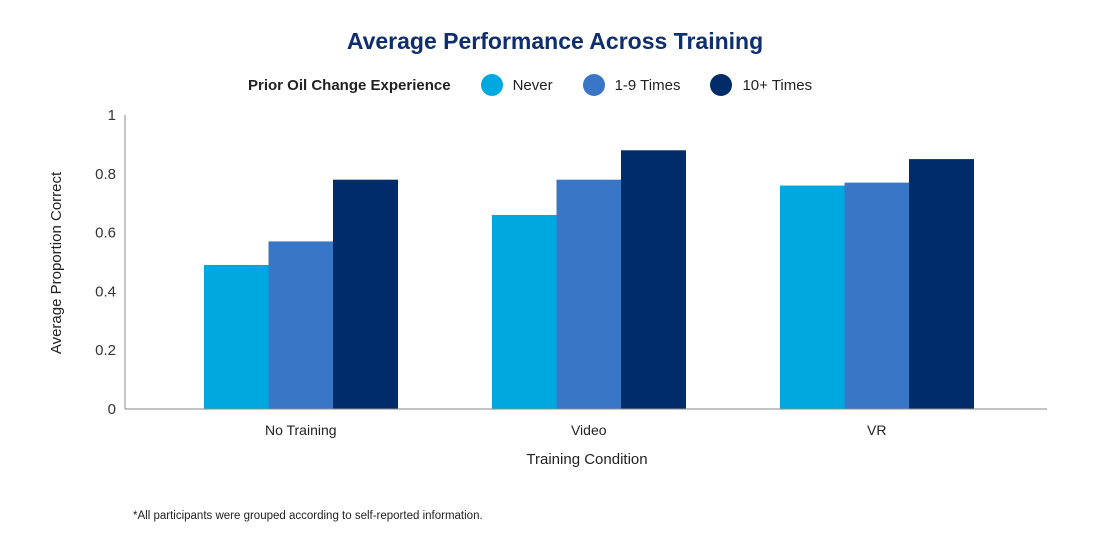 The image size is (1104, 554). Describe the element at coordinates (777, 85) in the screenshot. I see `legend-label-10-plus-times: 10+ Times` at that location.